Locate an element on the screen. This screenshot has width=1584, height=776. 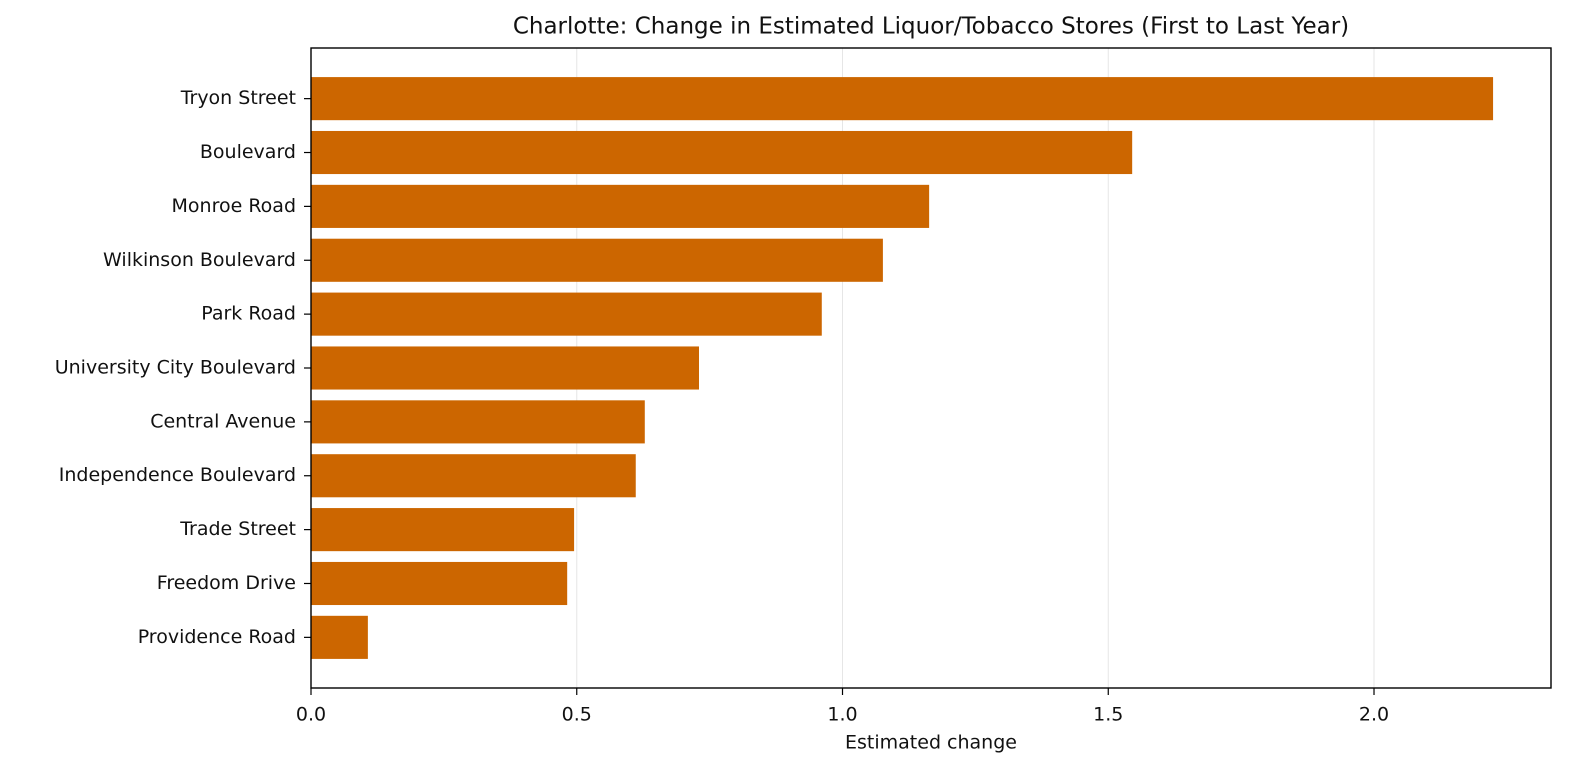
y-tick-label: Central Avenue is located at coordinates (223, 421).